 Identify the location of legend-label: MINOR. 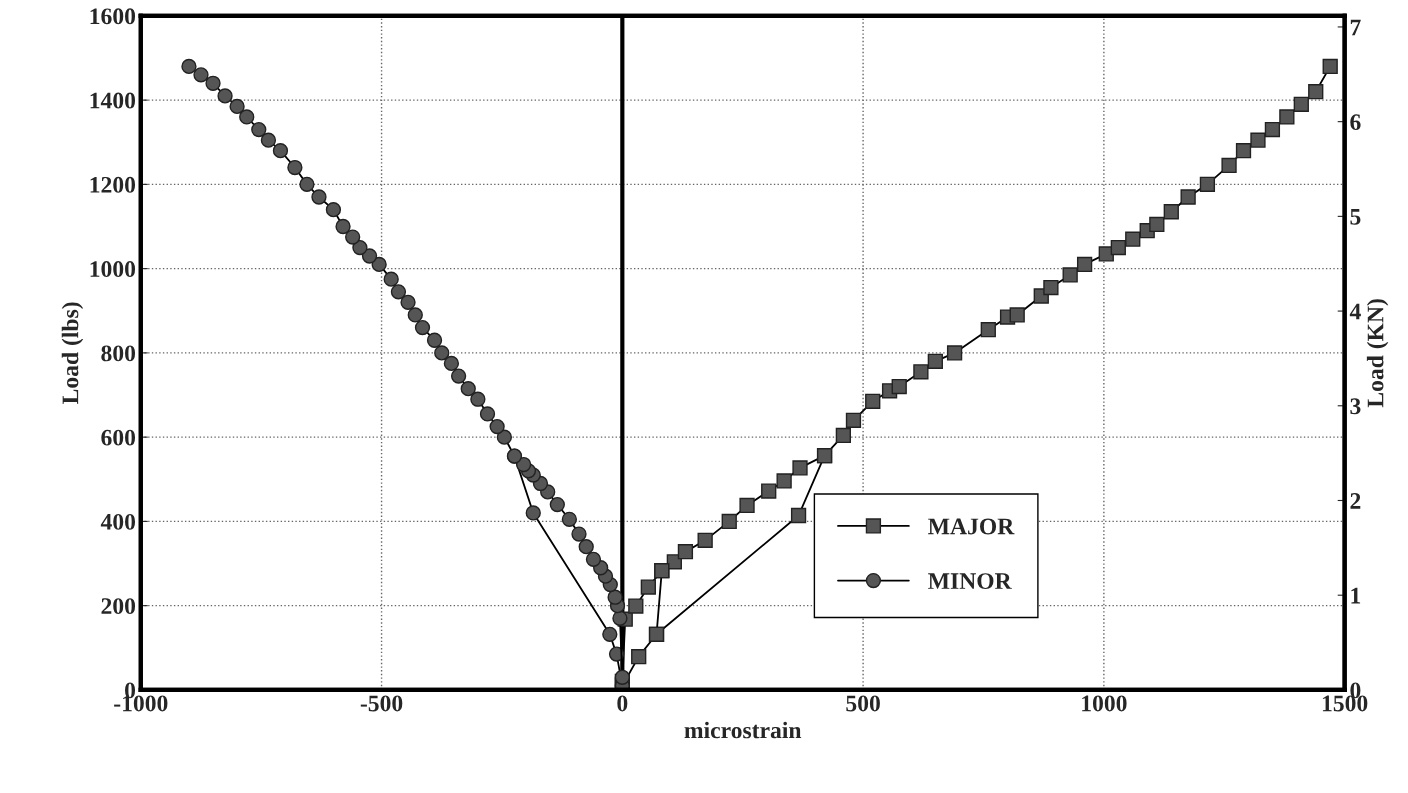
(970, 581).